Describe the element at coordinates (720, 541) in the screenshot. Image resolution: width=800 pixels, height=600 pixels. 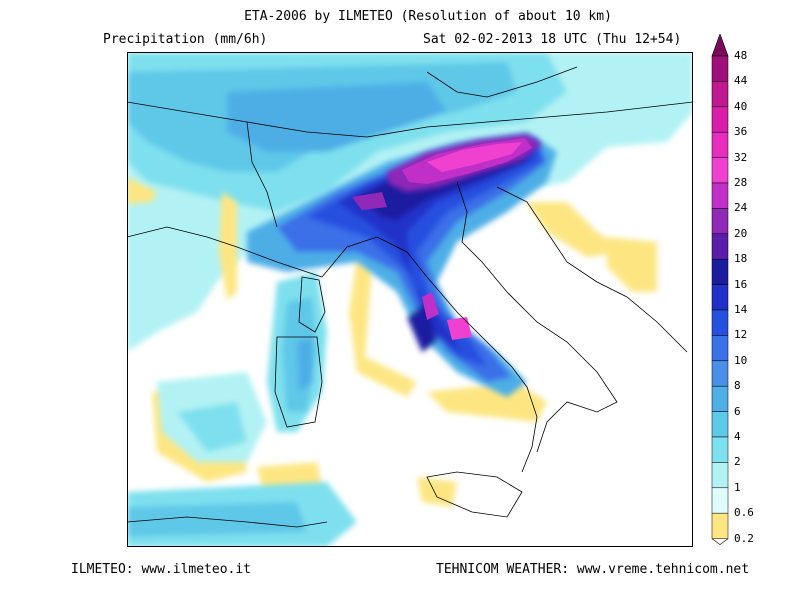
I see `colorbar-arrow-bottom` at that location.